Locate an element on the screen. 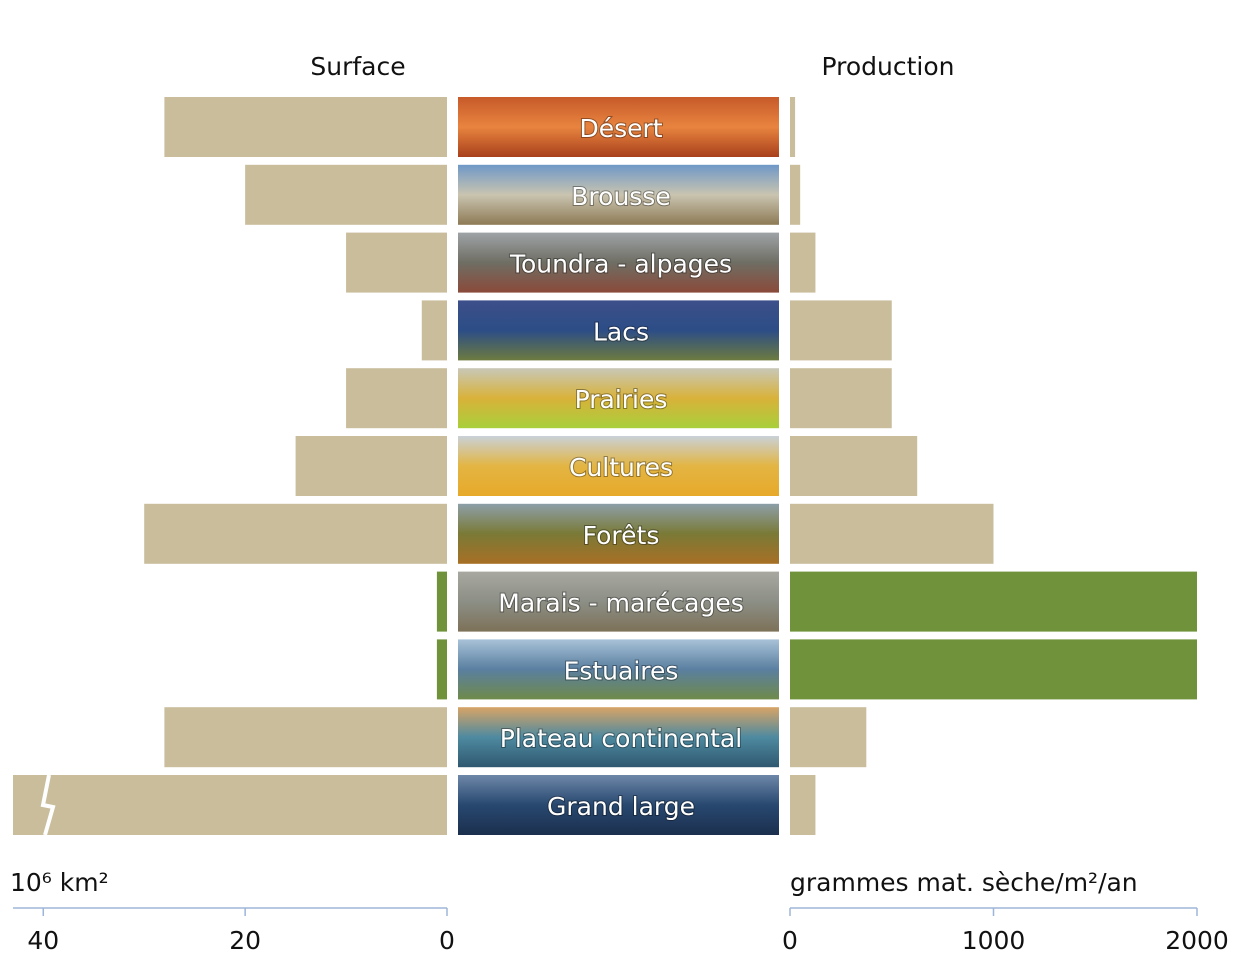  left-title: Surface is located at coordinates (357, 66).